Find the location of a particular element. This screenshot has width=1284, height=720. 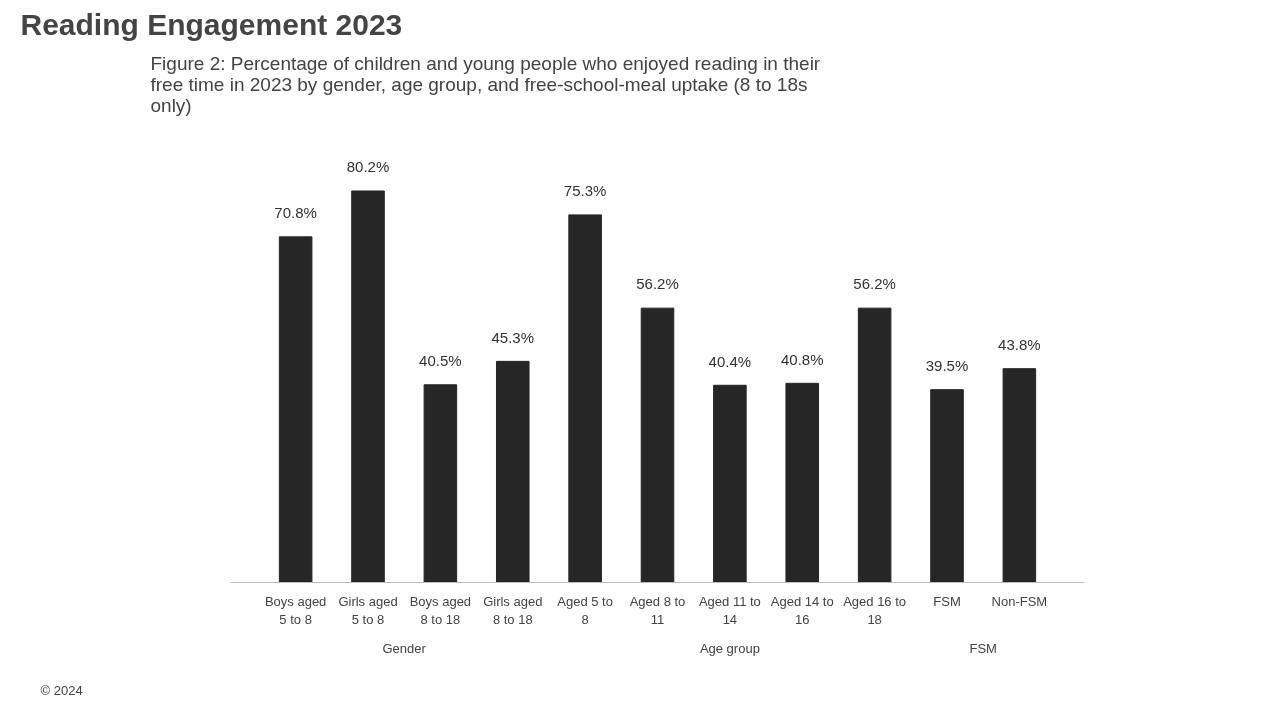

text: Gender is located at coordinates (404, 648).